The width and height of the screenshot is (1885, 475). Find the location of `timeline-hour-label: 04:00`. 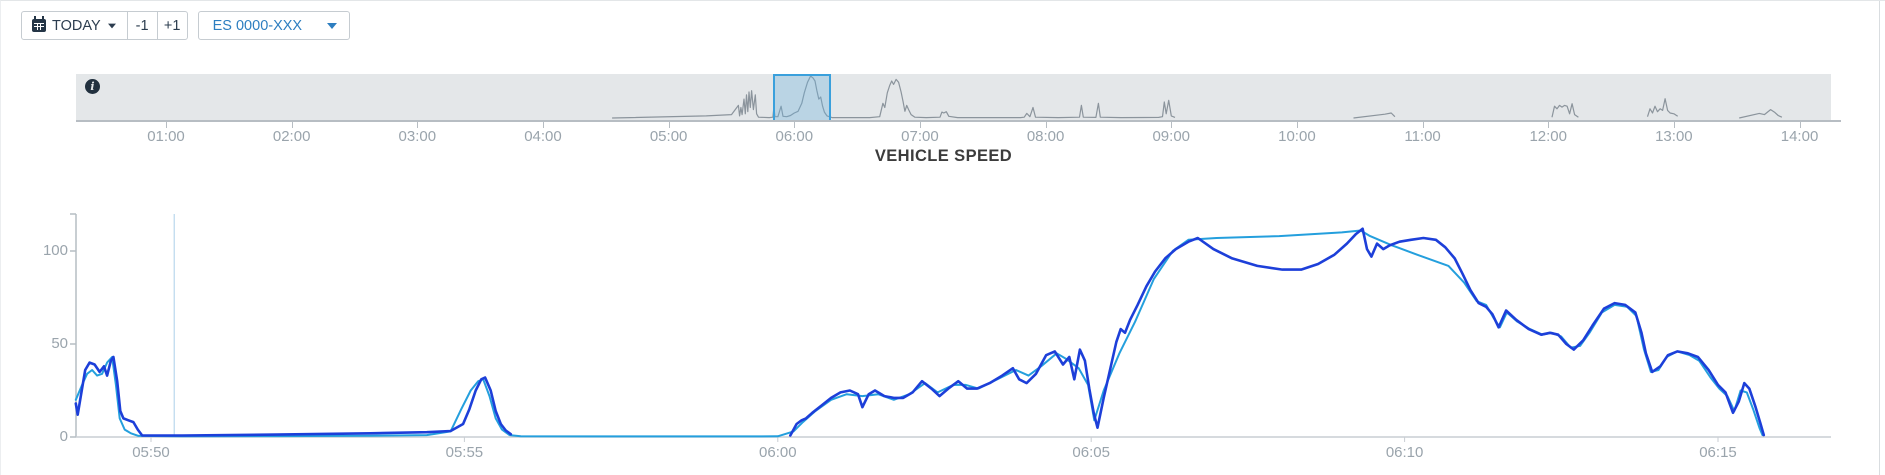

timeline-hour-label: 04:00 is located at coordinates (543, 136).